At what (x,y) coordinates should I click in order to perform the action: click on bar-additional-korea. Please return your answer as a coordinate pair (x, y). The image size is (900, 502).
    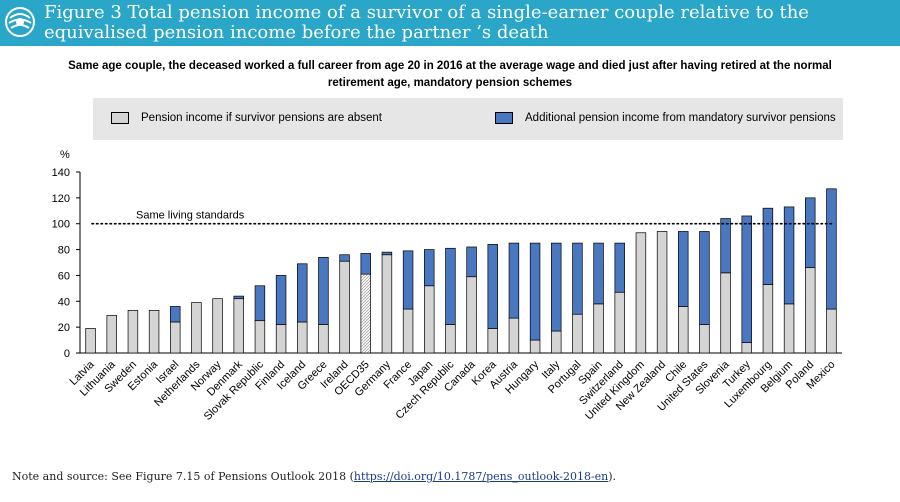
    Looking at the image, I should click on (492, 286).